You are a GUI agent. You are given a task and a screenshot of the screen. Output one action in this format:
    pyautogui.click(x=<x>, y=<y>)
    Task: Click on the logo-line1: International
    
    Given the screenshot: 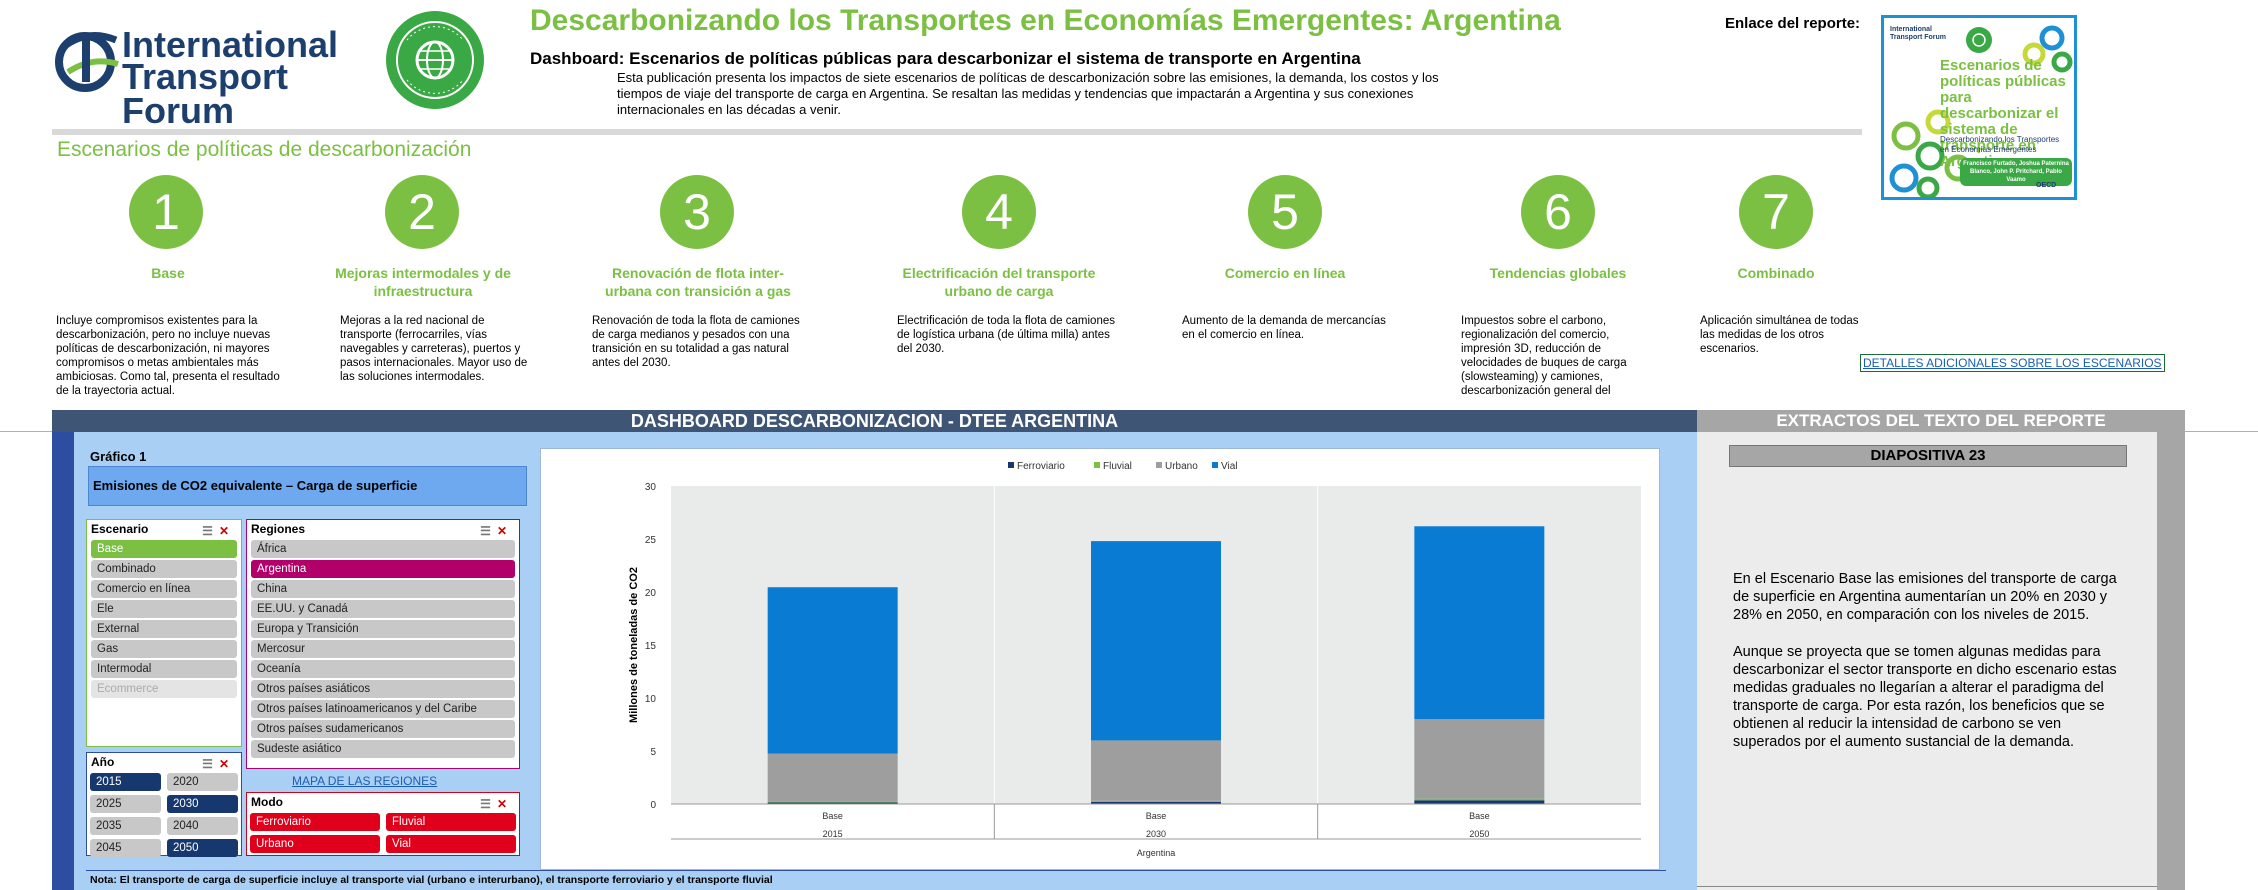 What is the action you would take?
    pyautogui.click(x=230, y=44)
    